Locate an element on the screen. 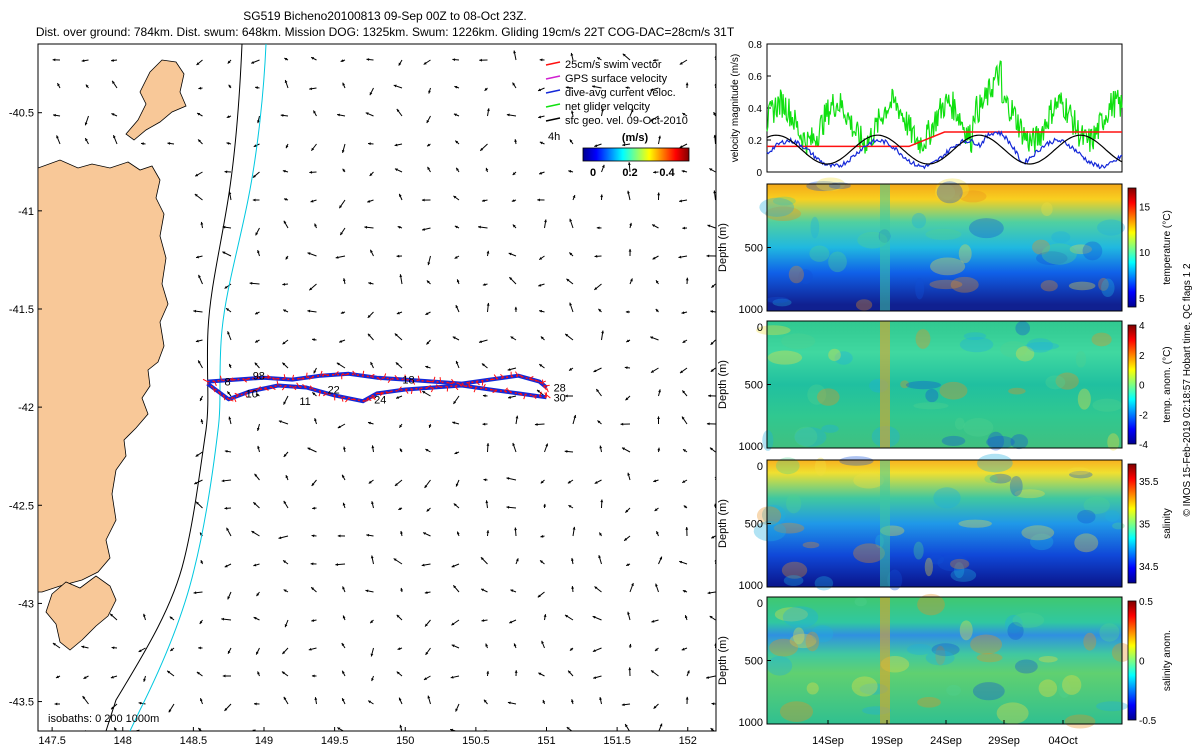 The width and height of the screenshot is (1200, 750). legend-label-swim: 25cm/s swim vector is located at coordinates (613, 65).